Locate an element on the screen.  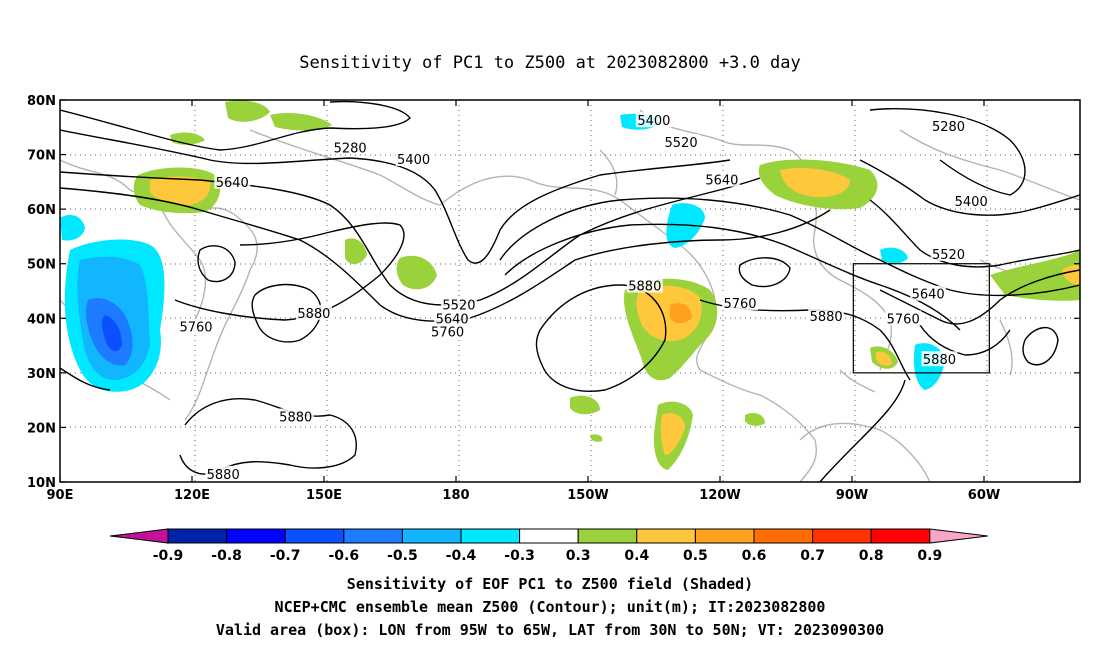
lat-tick-label: 40N is located at coordinates (41, 319).